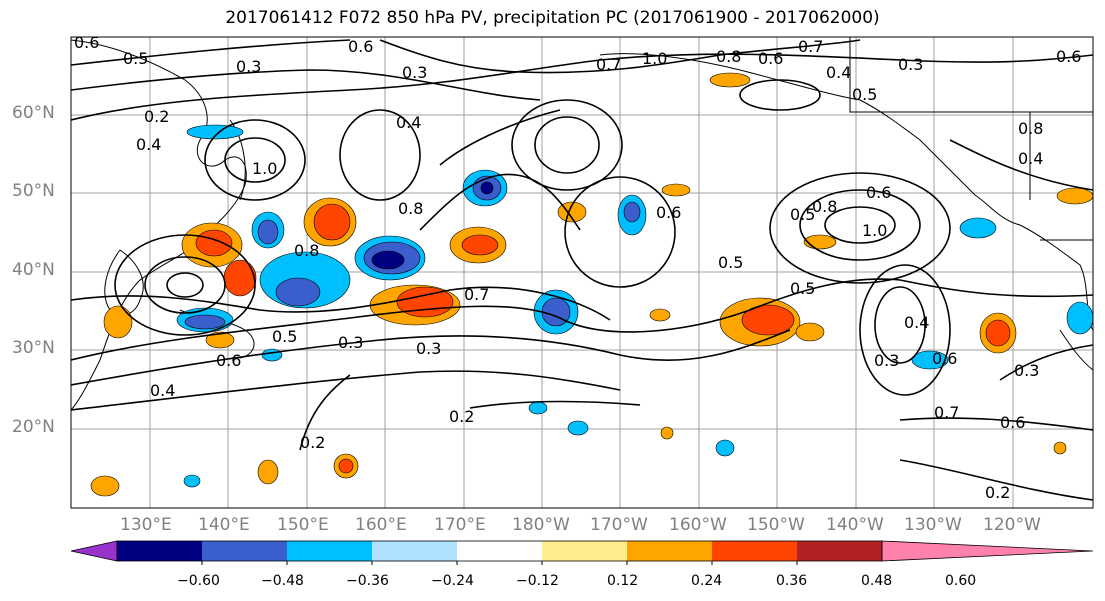 This screenshot has width=1105, height=601. Describe the element at coordinates (452, 581) in the screenshot. I see `cb-tick-label-4: −0.24` at that location.